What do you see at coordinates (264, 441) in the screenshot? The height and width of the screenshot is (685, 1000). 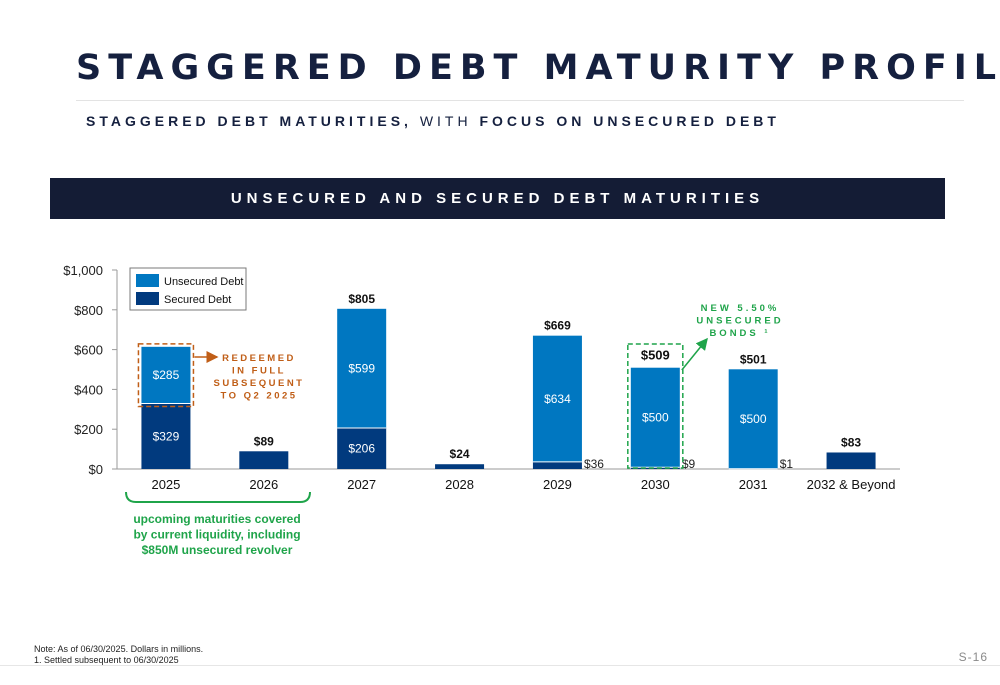 I see `bar-label-secured: $89` at bounding box center [264, 441].